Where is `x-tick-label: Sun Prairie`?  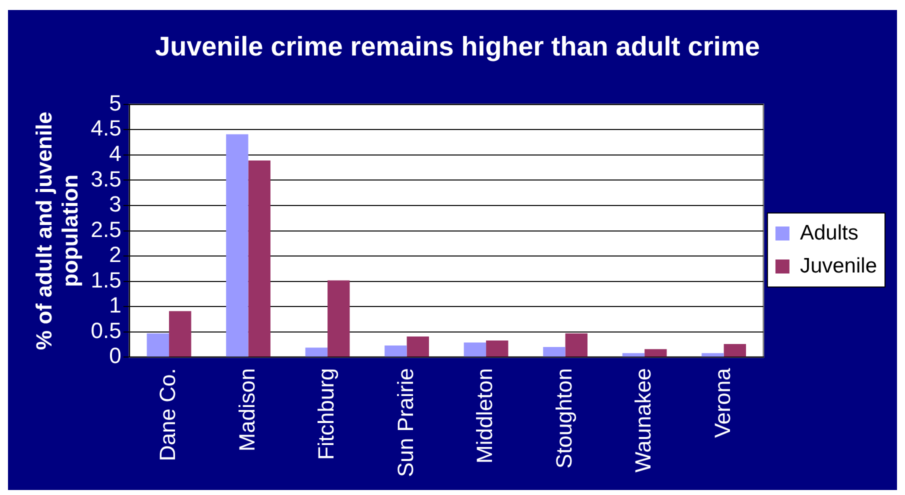
x-tick-label: Sun Prairie is located at coordinates (405, 423).